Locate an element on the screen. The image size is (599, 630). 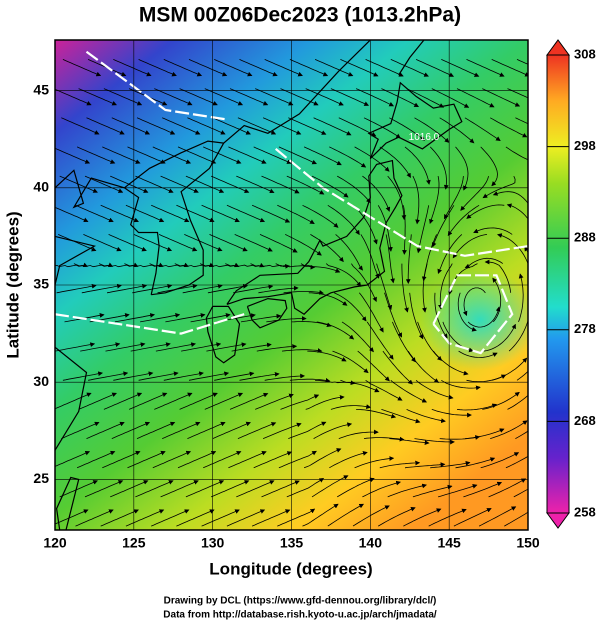
x-tick-label: 120 is located at coordinates (55, 543).